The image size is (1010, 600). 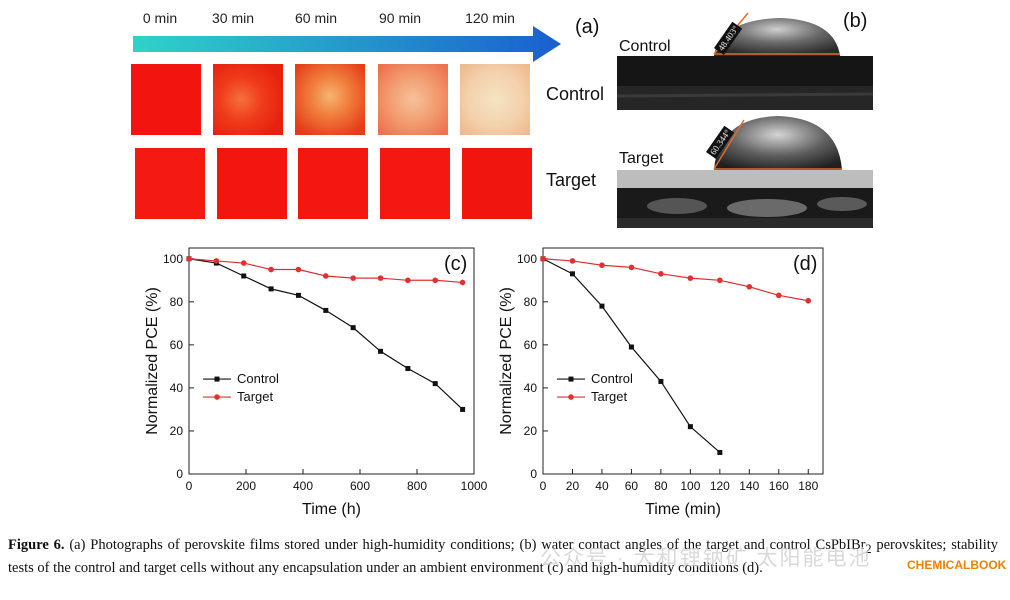 What do you see at coordinates (455, 264) in the screenshot?
I see `panel-tag: (c)` at bounding box center [455, 264].